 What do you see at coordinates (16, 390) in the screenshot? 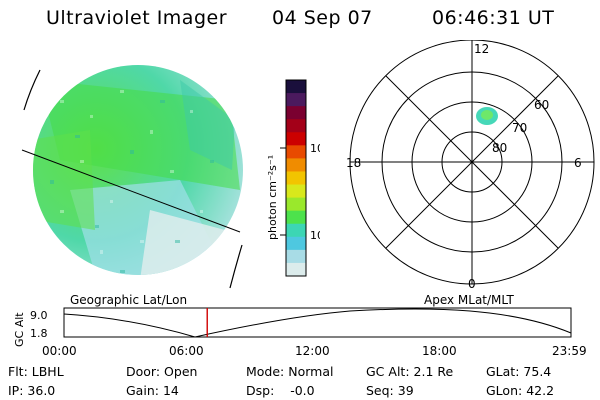
I see `ip-label: IP:` at bounding box center [16, 390].